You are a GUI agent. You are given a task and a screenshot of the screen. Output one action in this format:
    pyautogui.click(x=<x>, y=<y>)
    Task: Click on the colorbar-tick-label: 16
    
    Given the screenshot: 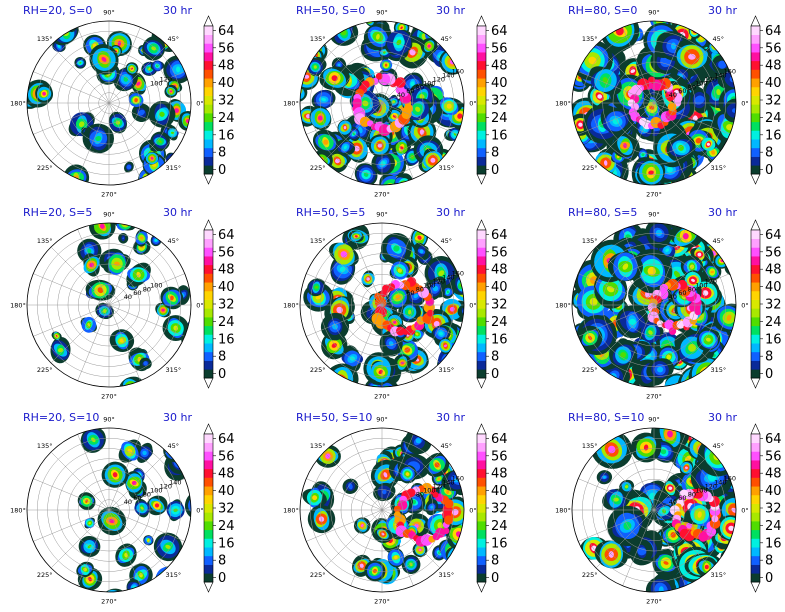 What is the action you would take?
    pyautogui.click(x=226, y=135)
    